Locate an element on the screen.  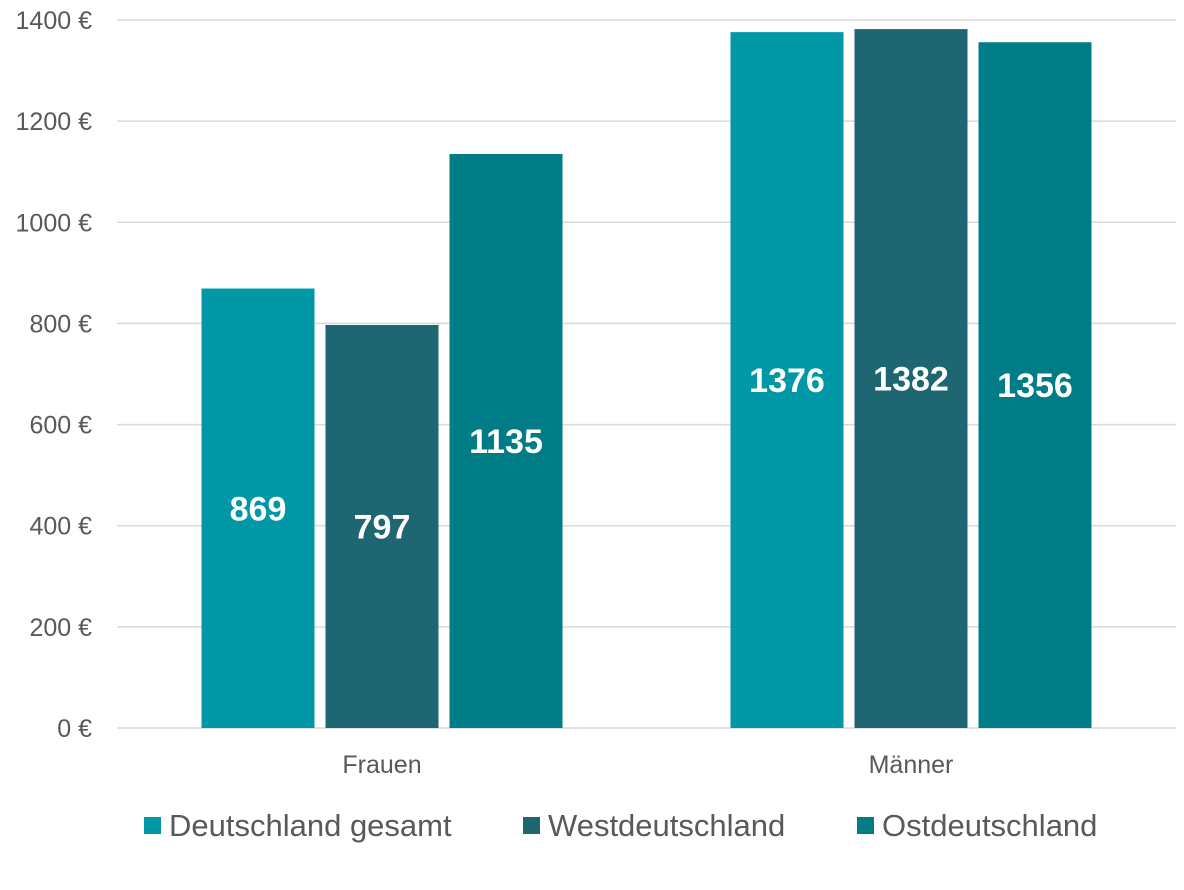
bar-frauen-deutschland-gesamt is located at coordinates (258, 508).